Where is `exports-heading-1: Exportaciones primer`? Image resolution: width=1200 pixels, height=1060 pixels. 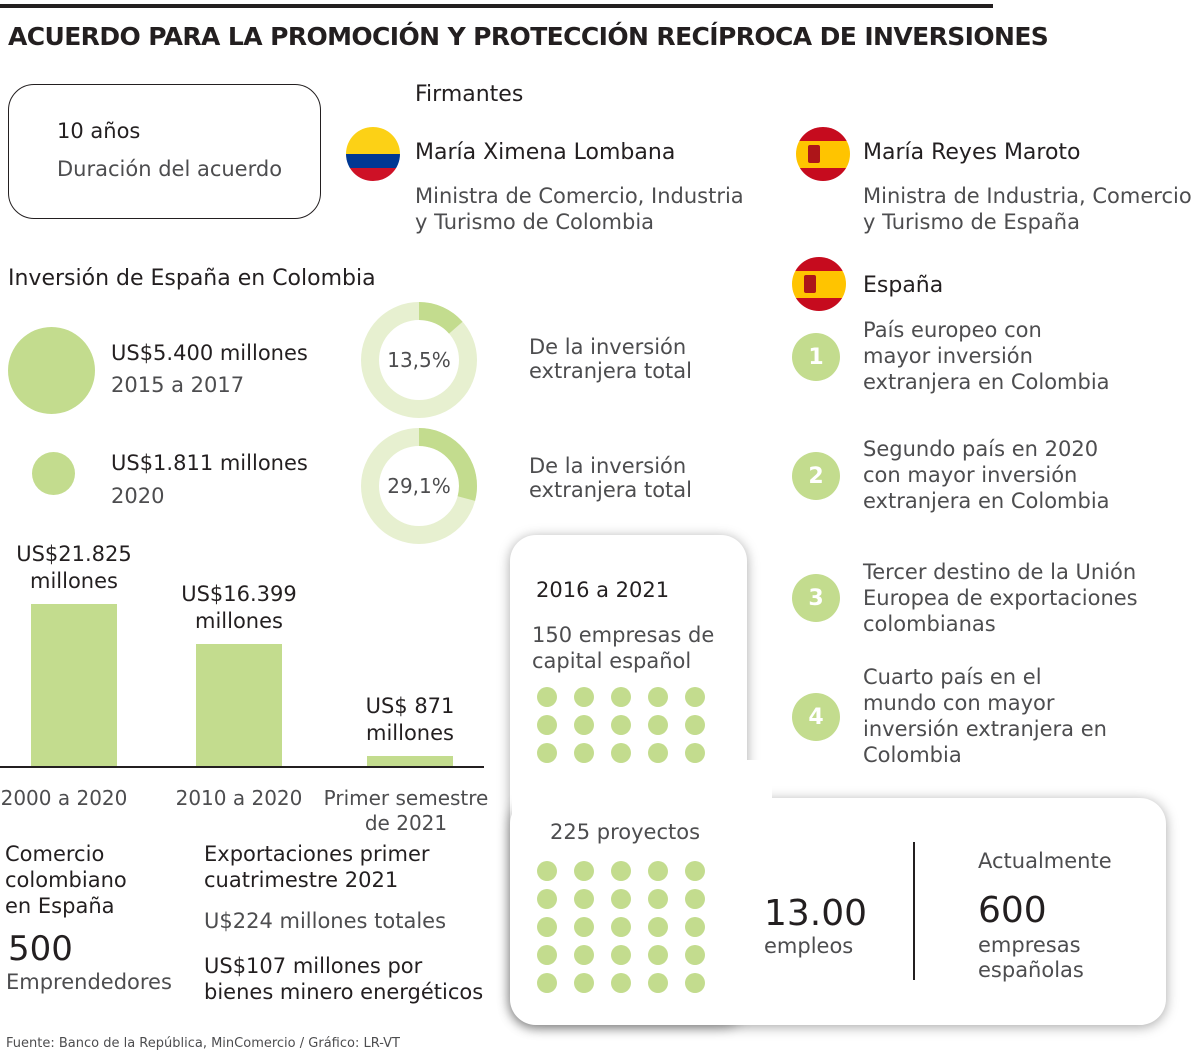
exports-heading-1: Exportaciones primer is located at coordinates (317, 854).